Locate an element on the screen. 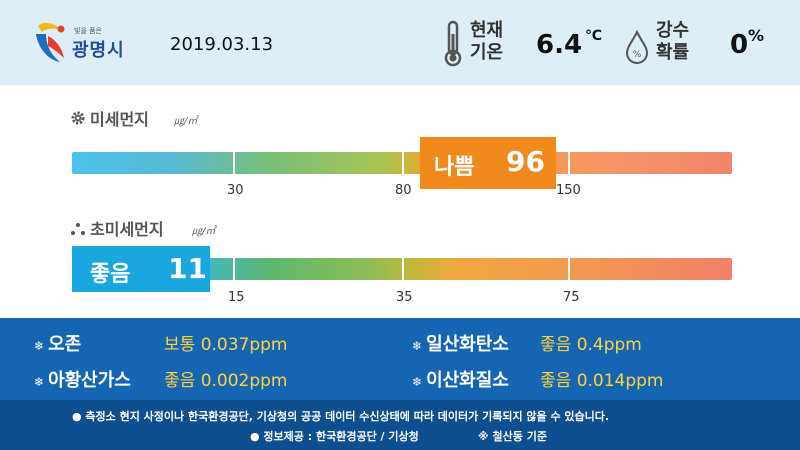  pollutant-value: 0.4ppm is located at coordinates (609, 345).